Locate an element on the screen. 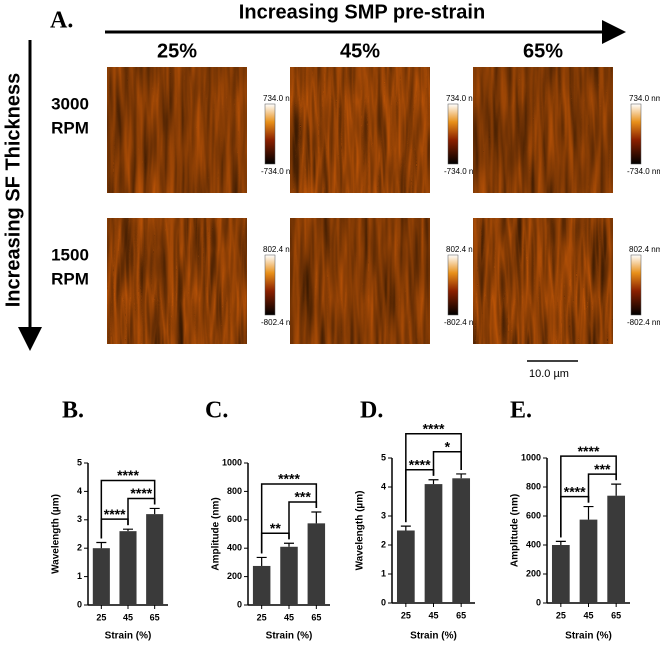  row-label: 1500 is located at coordinates (70, 254).